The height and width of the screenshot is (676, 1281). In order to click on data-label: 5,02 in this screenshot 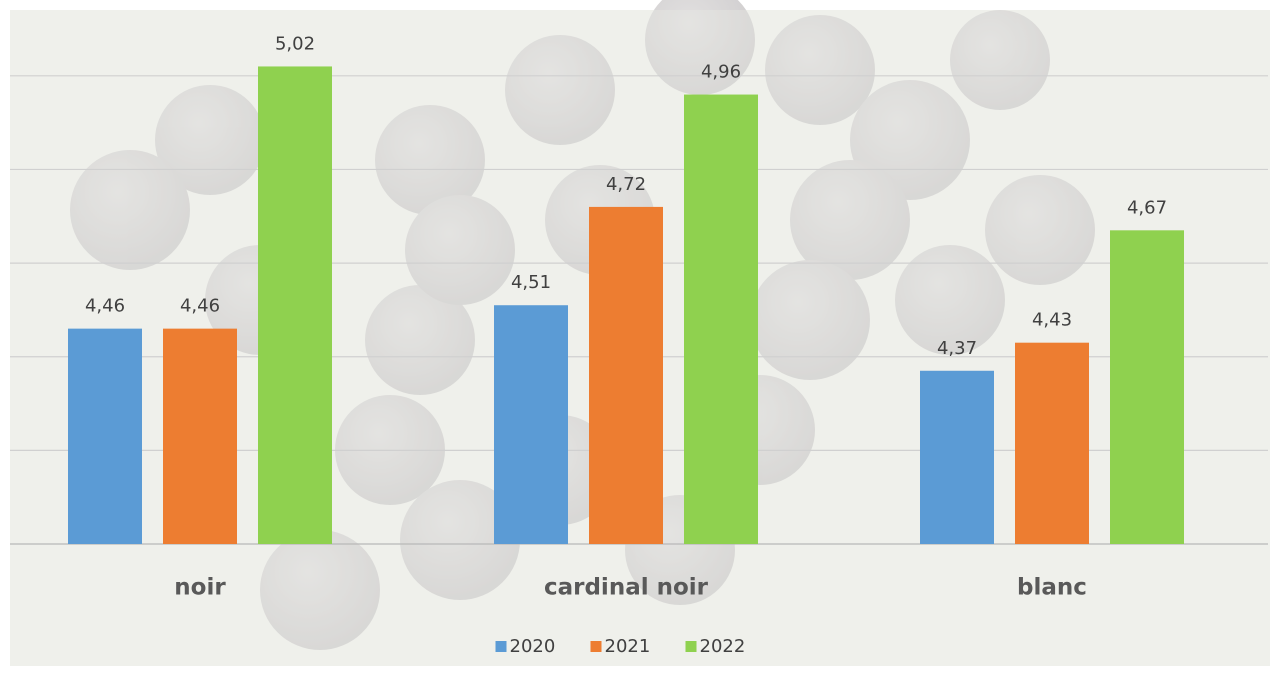, I will do `click(295, 43)`.